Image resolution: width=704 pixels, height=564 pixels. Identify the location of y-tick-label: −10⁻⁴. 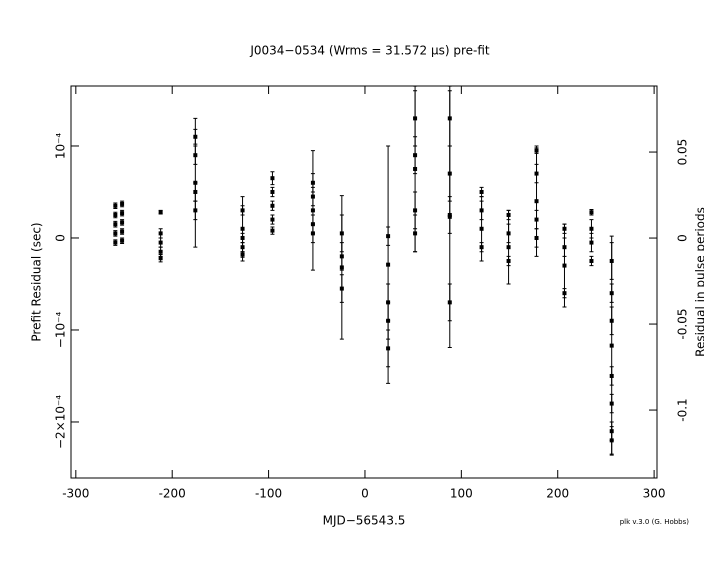
(61, 330).